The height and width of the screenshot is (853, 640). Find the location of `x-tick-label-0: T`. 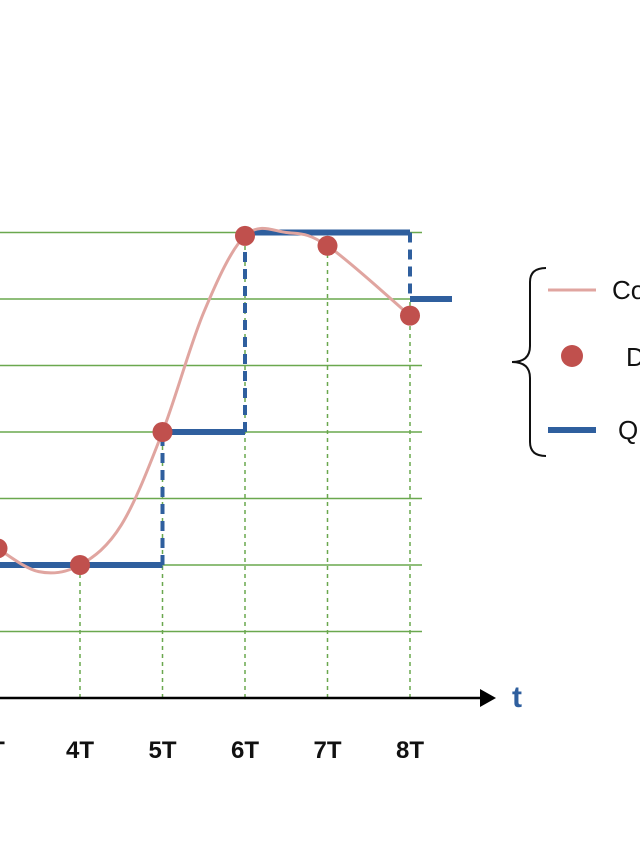

x-tick-label-0: T is located at coordinates (2, 750).